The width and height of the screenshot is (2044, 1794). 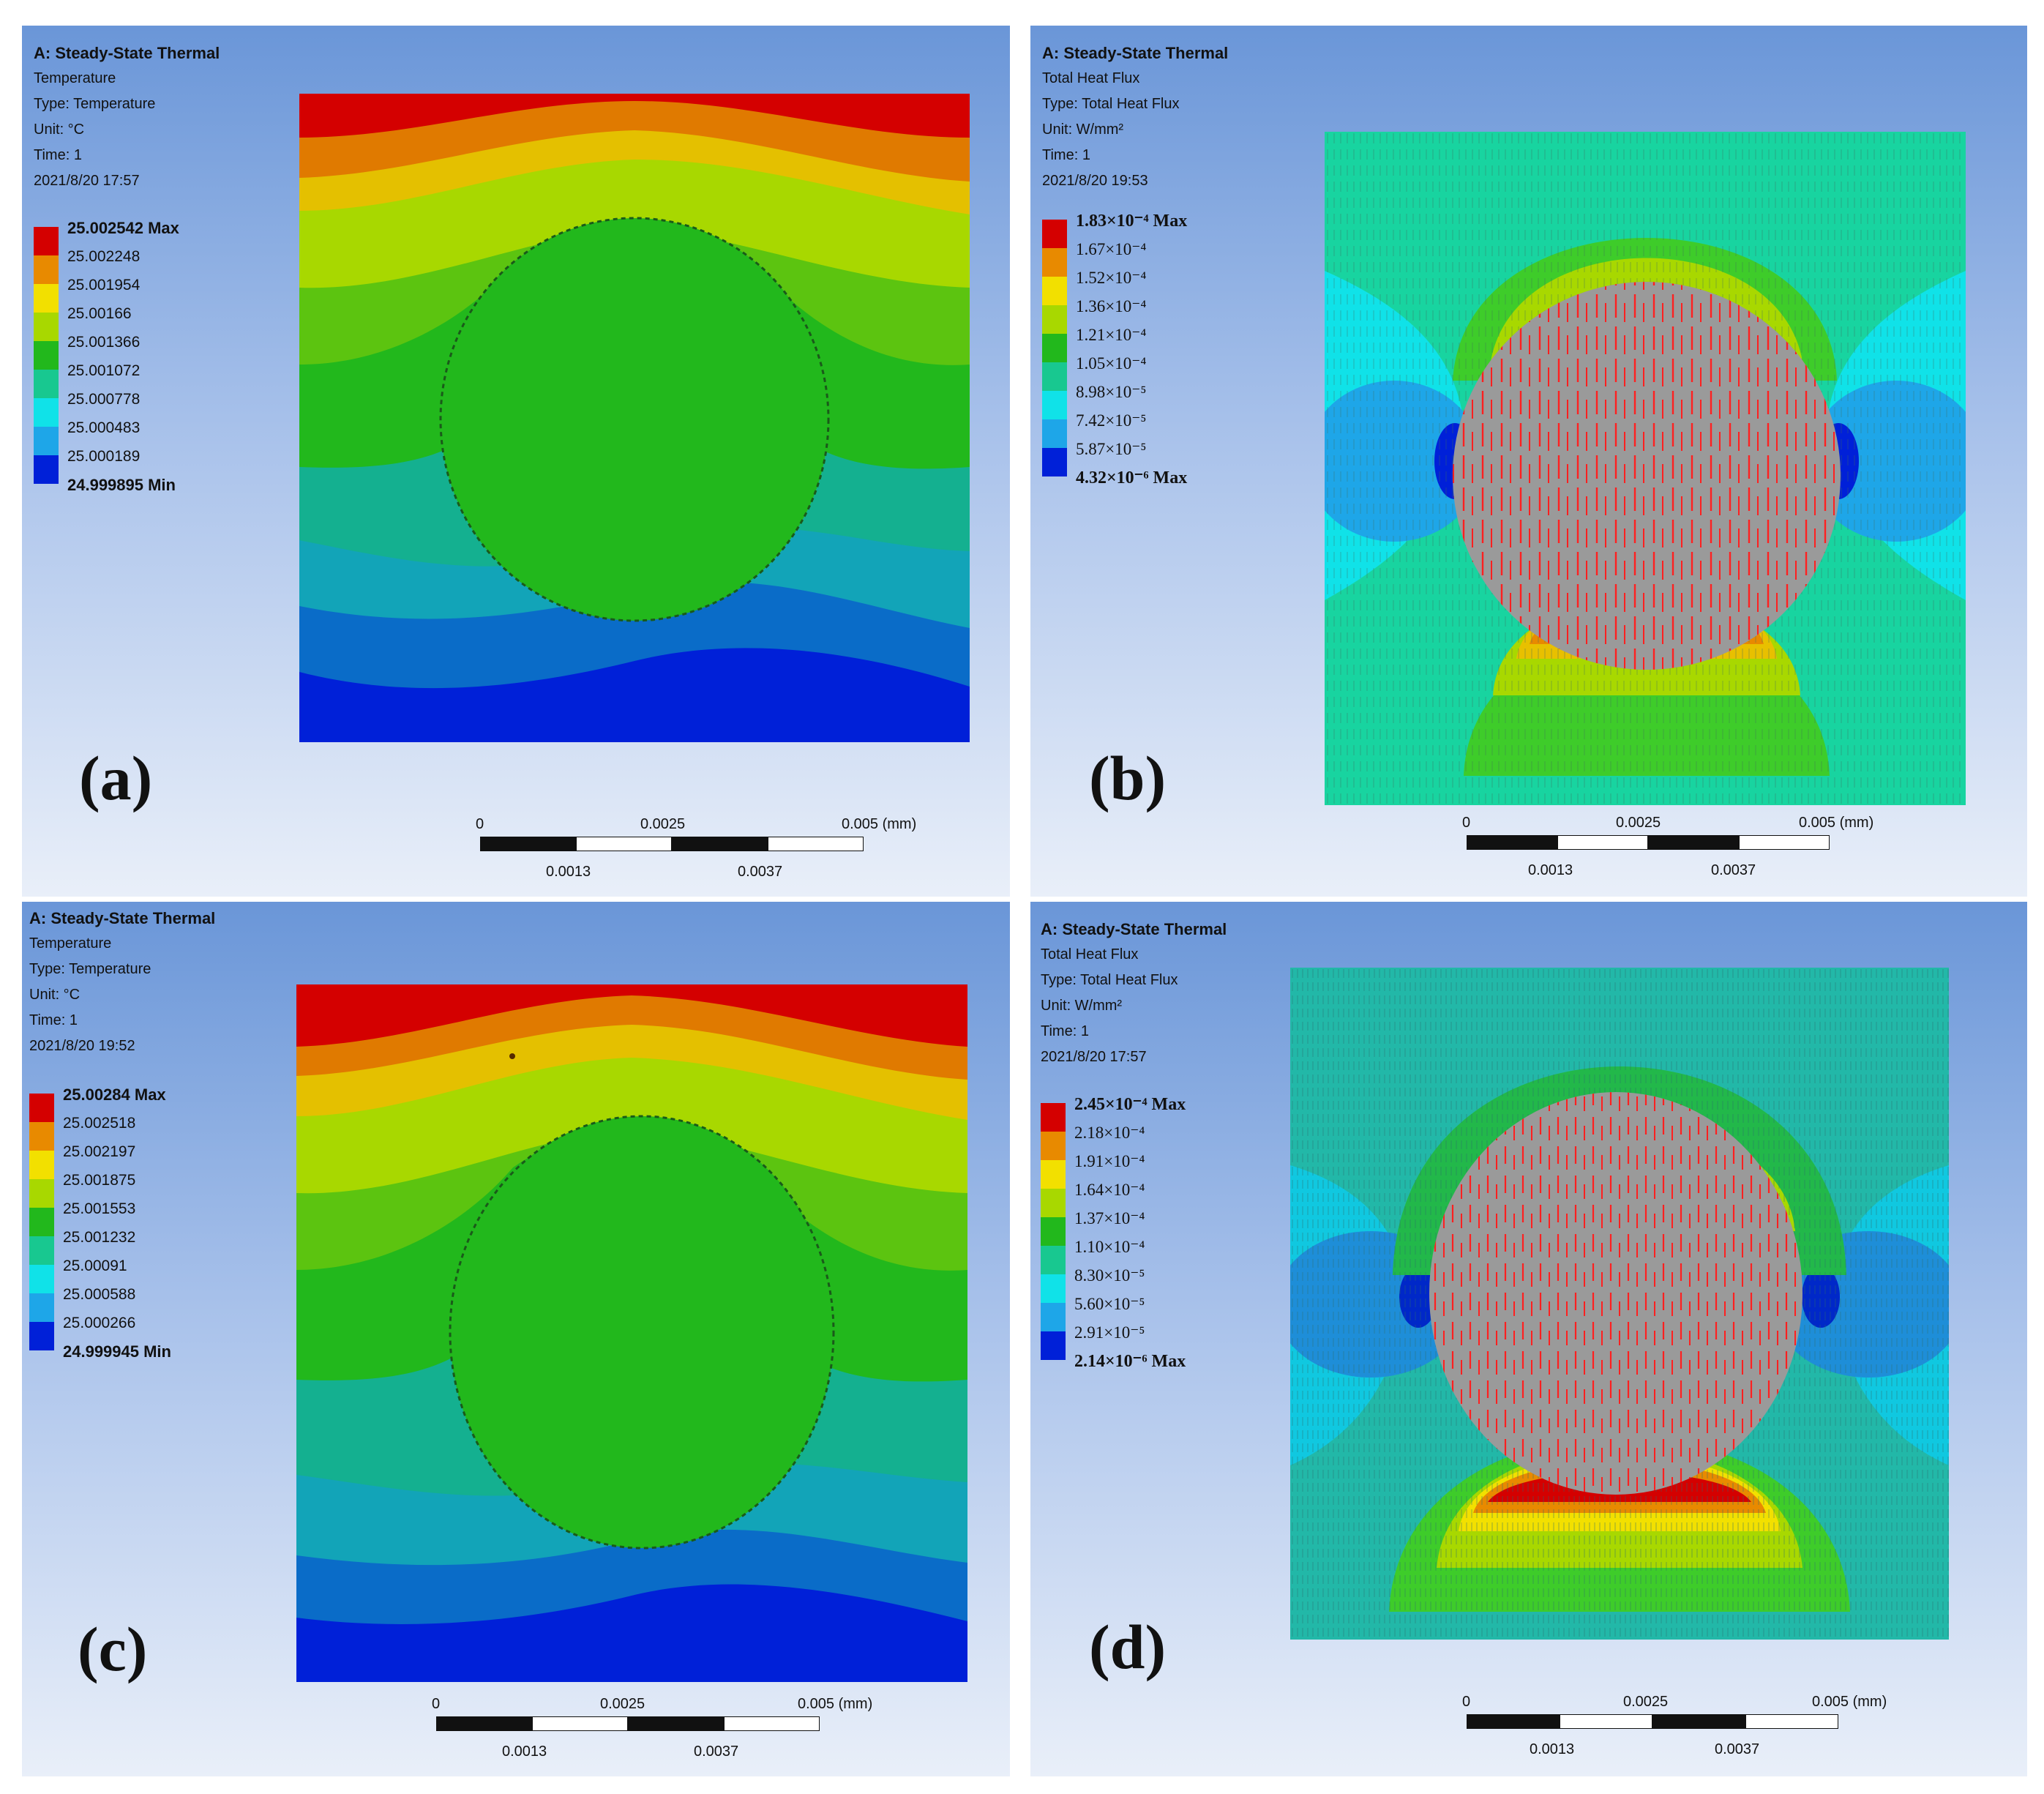 What do you see at coordinates (95, 104) in the screenshot?
I see `result-type: Type: Temperature` at bounding box center [95, 104].